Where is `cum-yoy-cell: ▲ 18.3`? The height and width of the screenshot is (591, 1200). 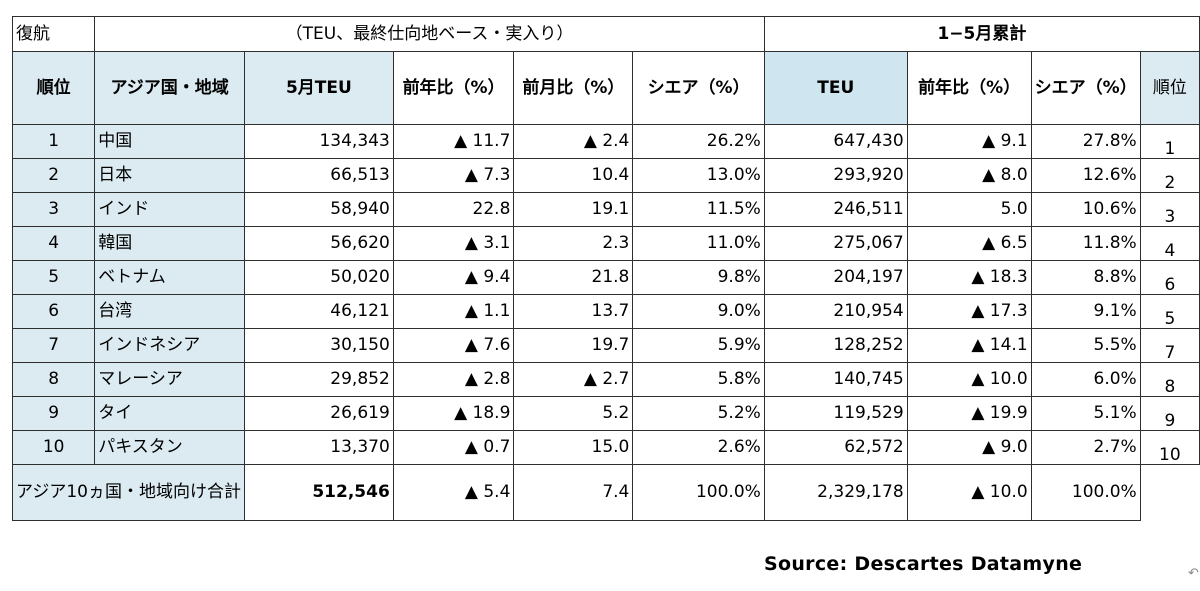
cum-yoy-cell: ▲ 18.3 is located at coordinates (969, 277).